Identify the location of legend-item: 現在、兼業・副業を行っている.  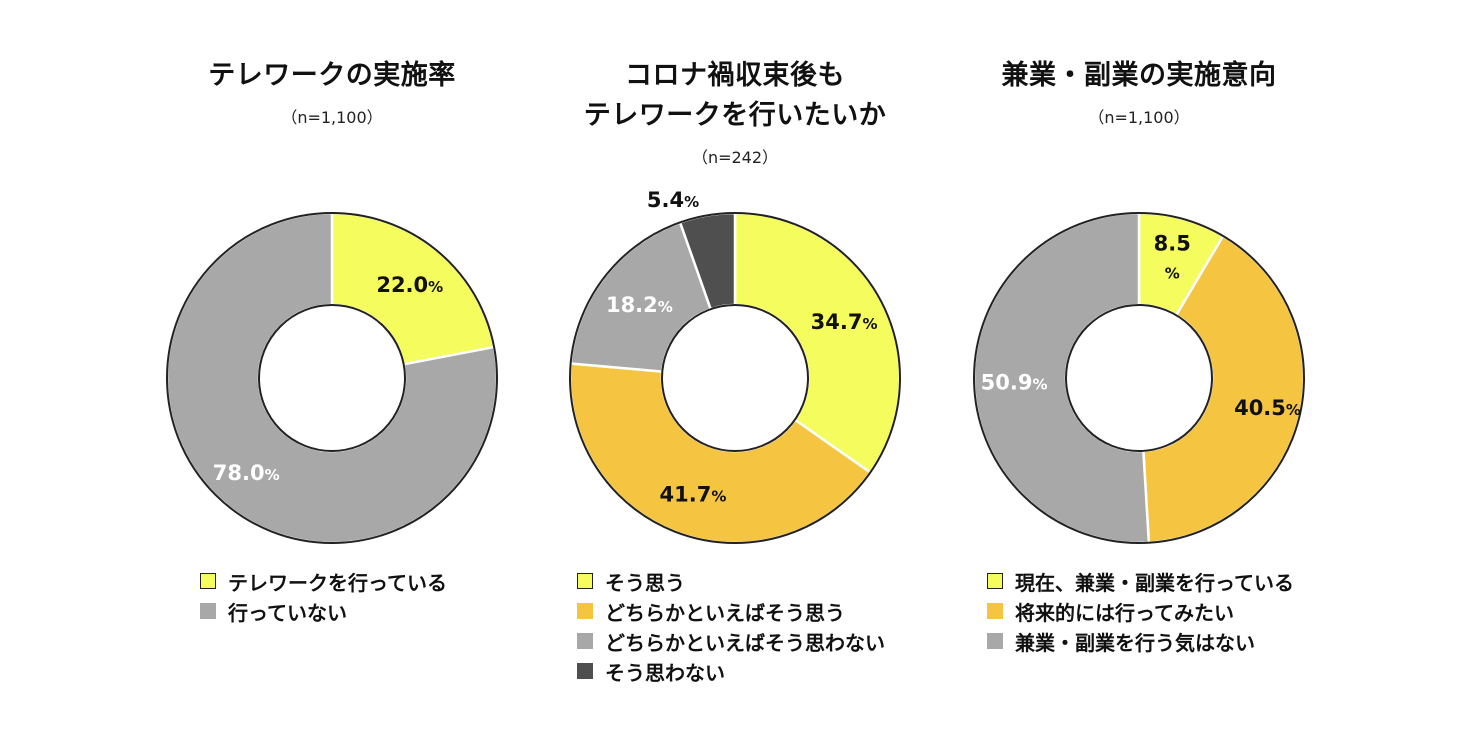
(1140, 581).